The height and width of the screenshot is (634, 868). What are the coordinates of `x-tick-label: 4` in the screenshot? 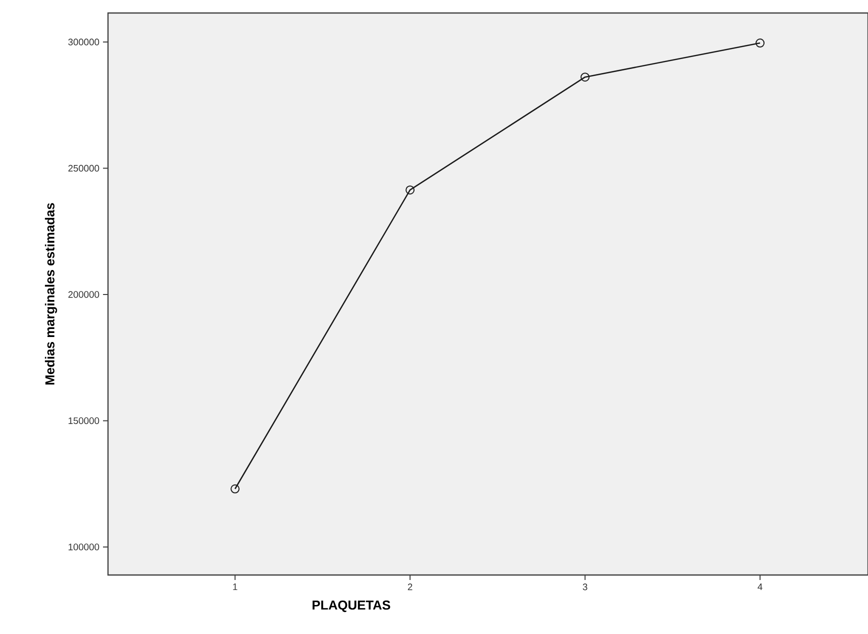 It's located at (760, 587).